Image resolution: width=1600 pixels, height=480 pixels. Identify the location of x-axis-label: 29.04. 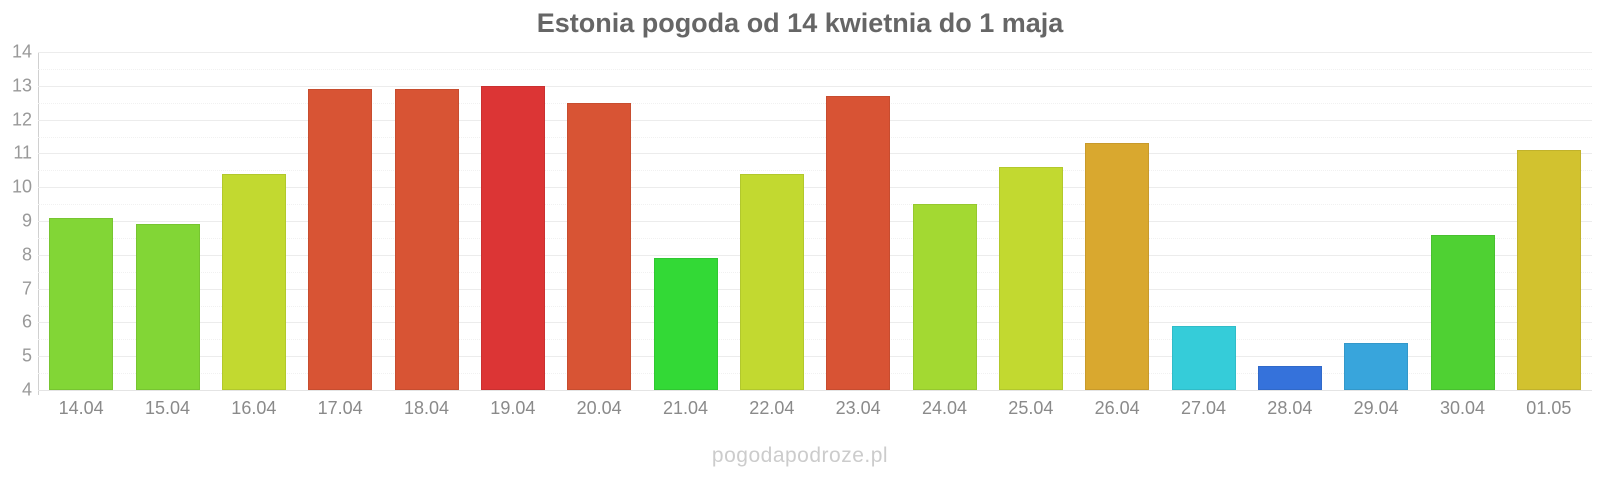
(1376, 408).